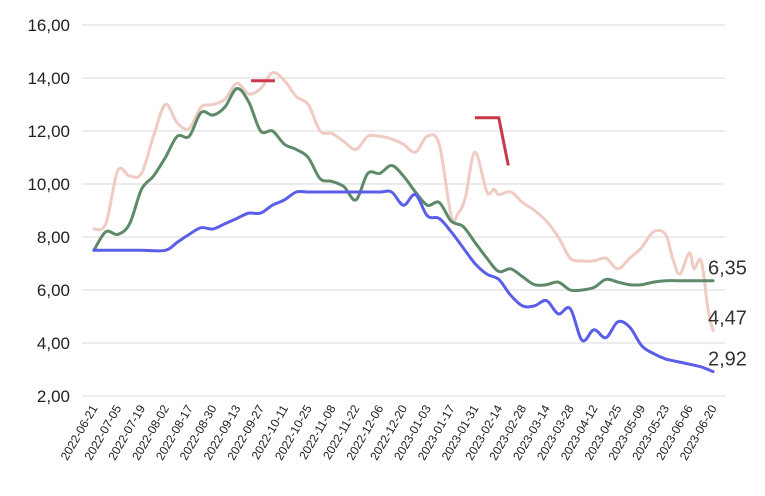 The height and width of the screenshot is (496, 765). What do you see at coordinates (53, 396) in the screenshot?
I see `y-tick-label: 2,00` at bounding box center [53, 396].